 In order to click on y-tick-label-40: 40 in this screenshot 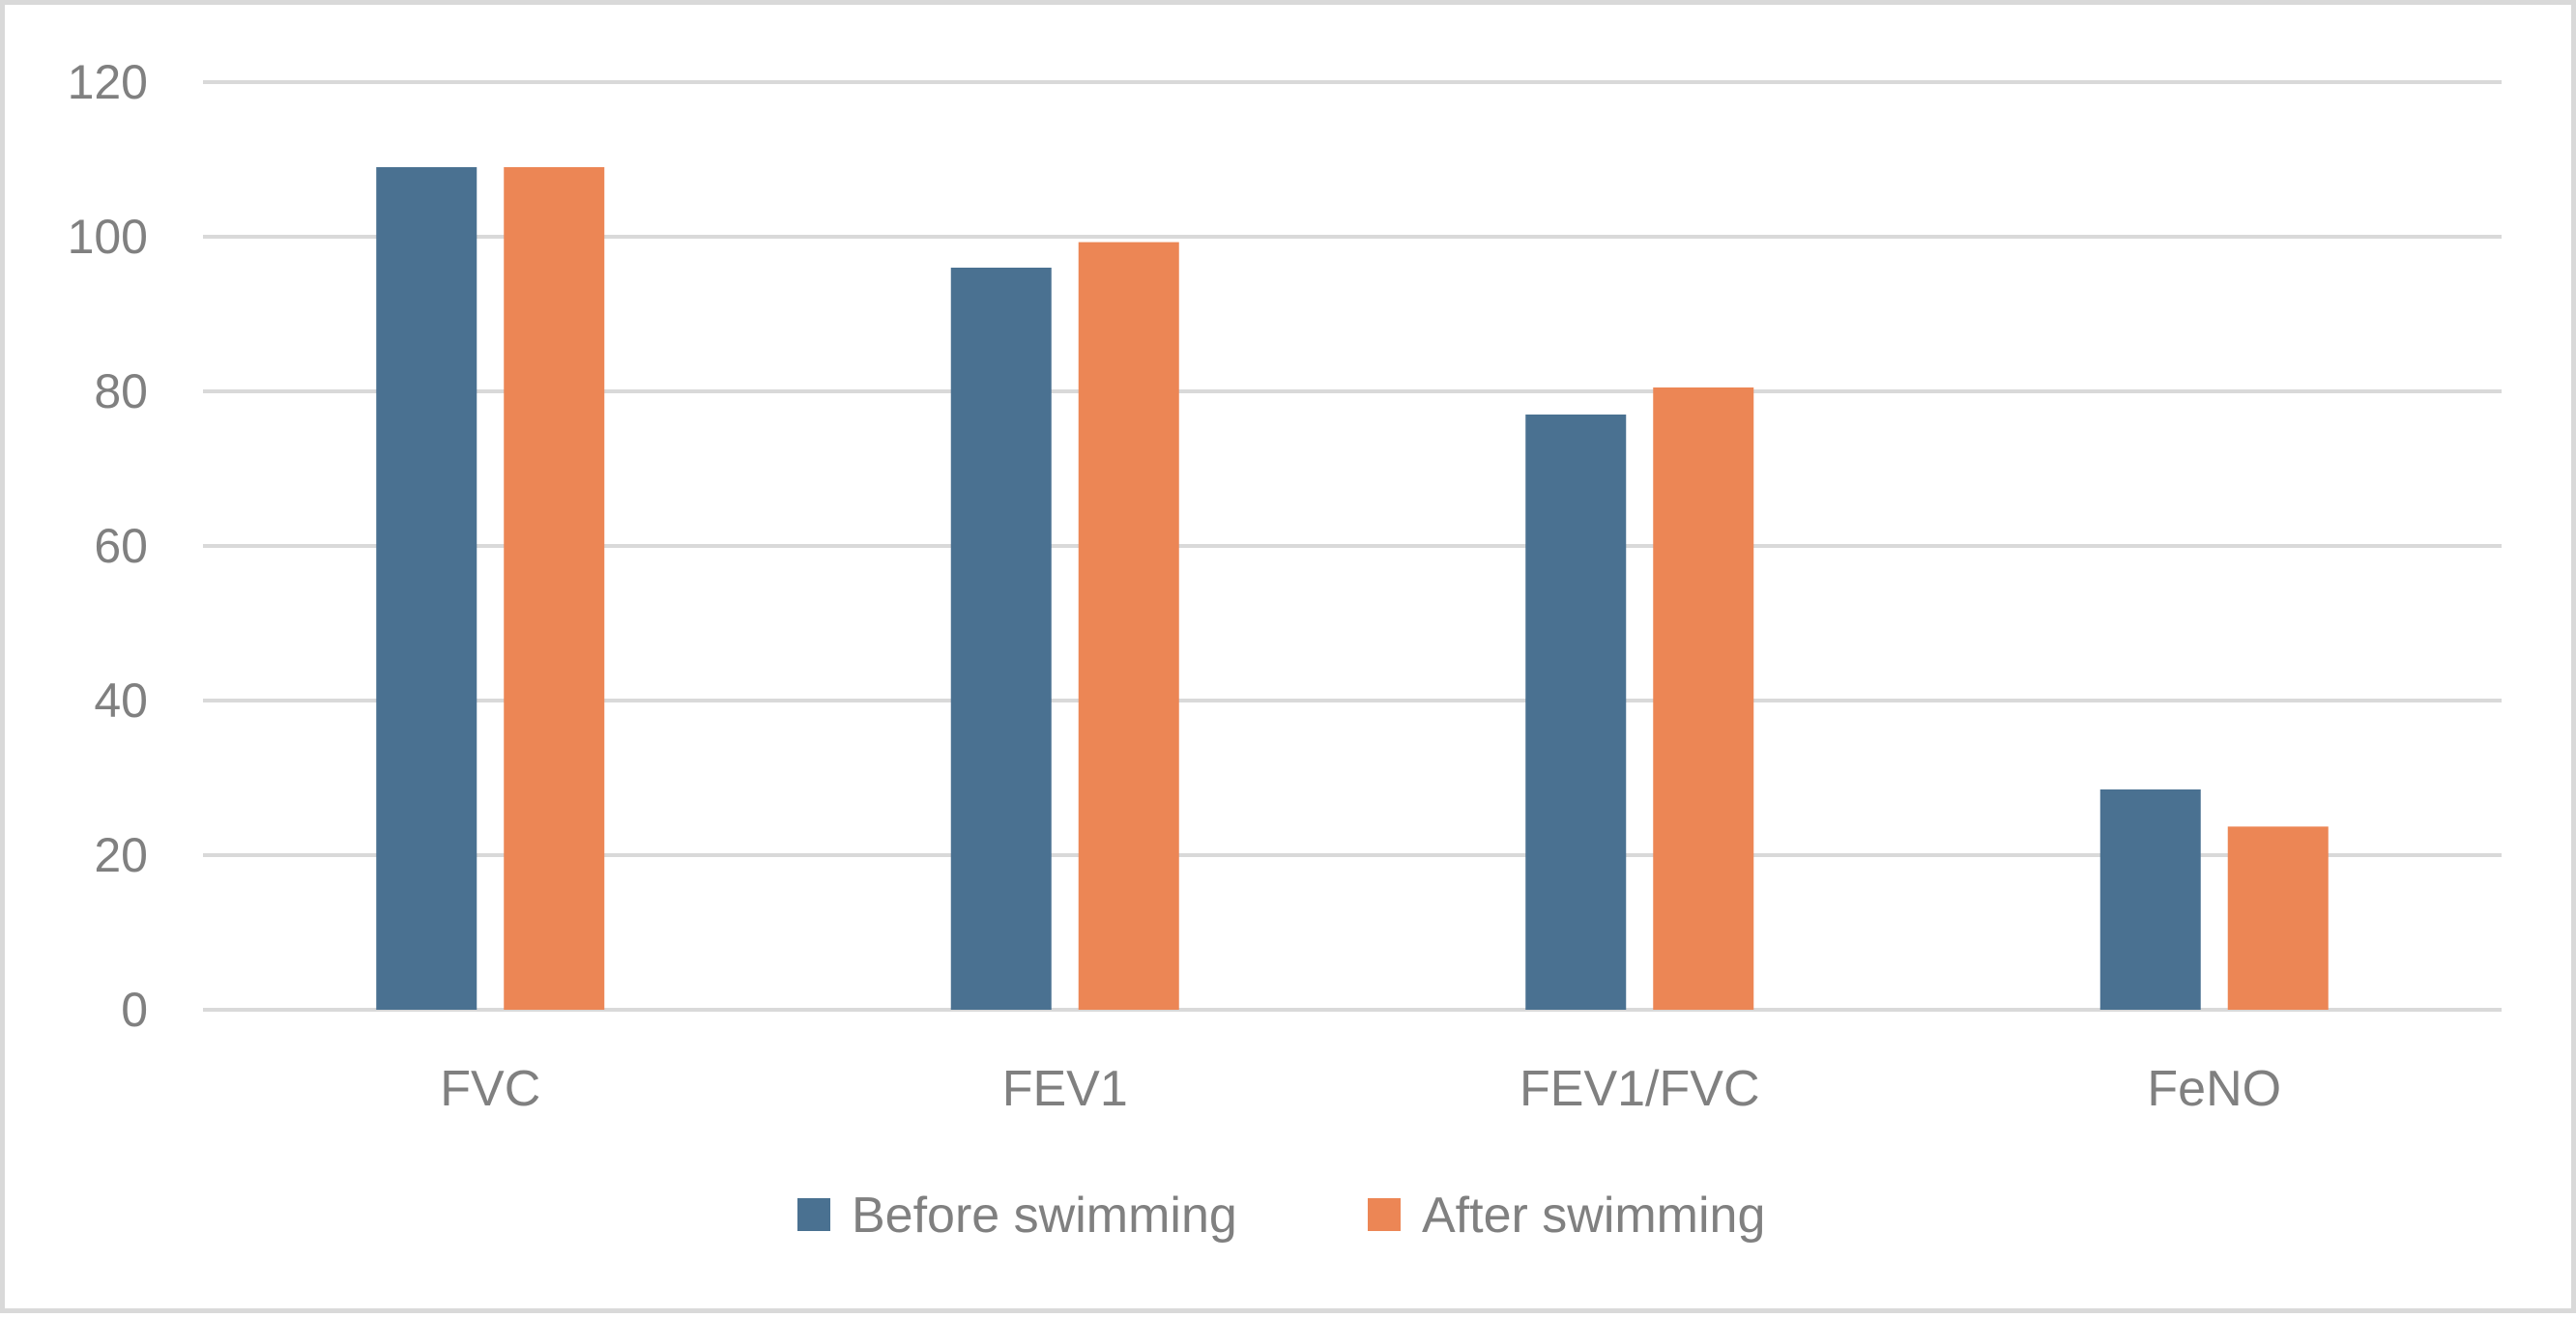, I will do `click(121, 700)`.